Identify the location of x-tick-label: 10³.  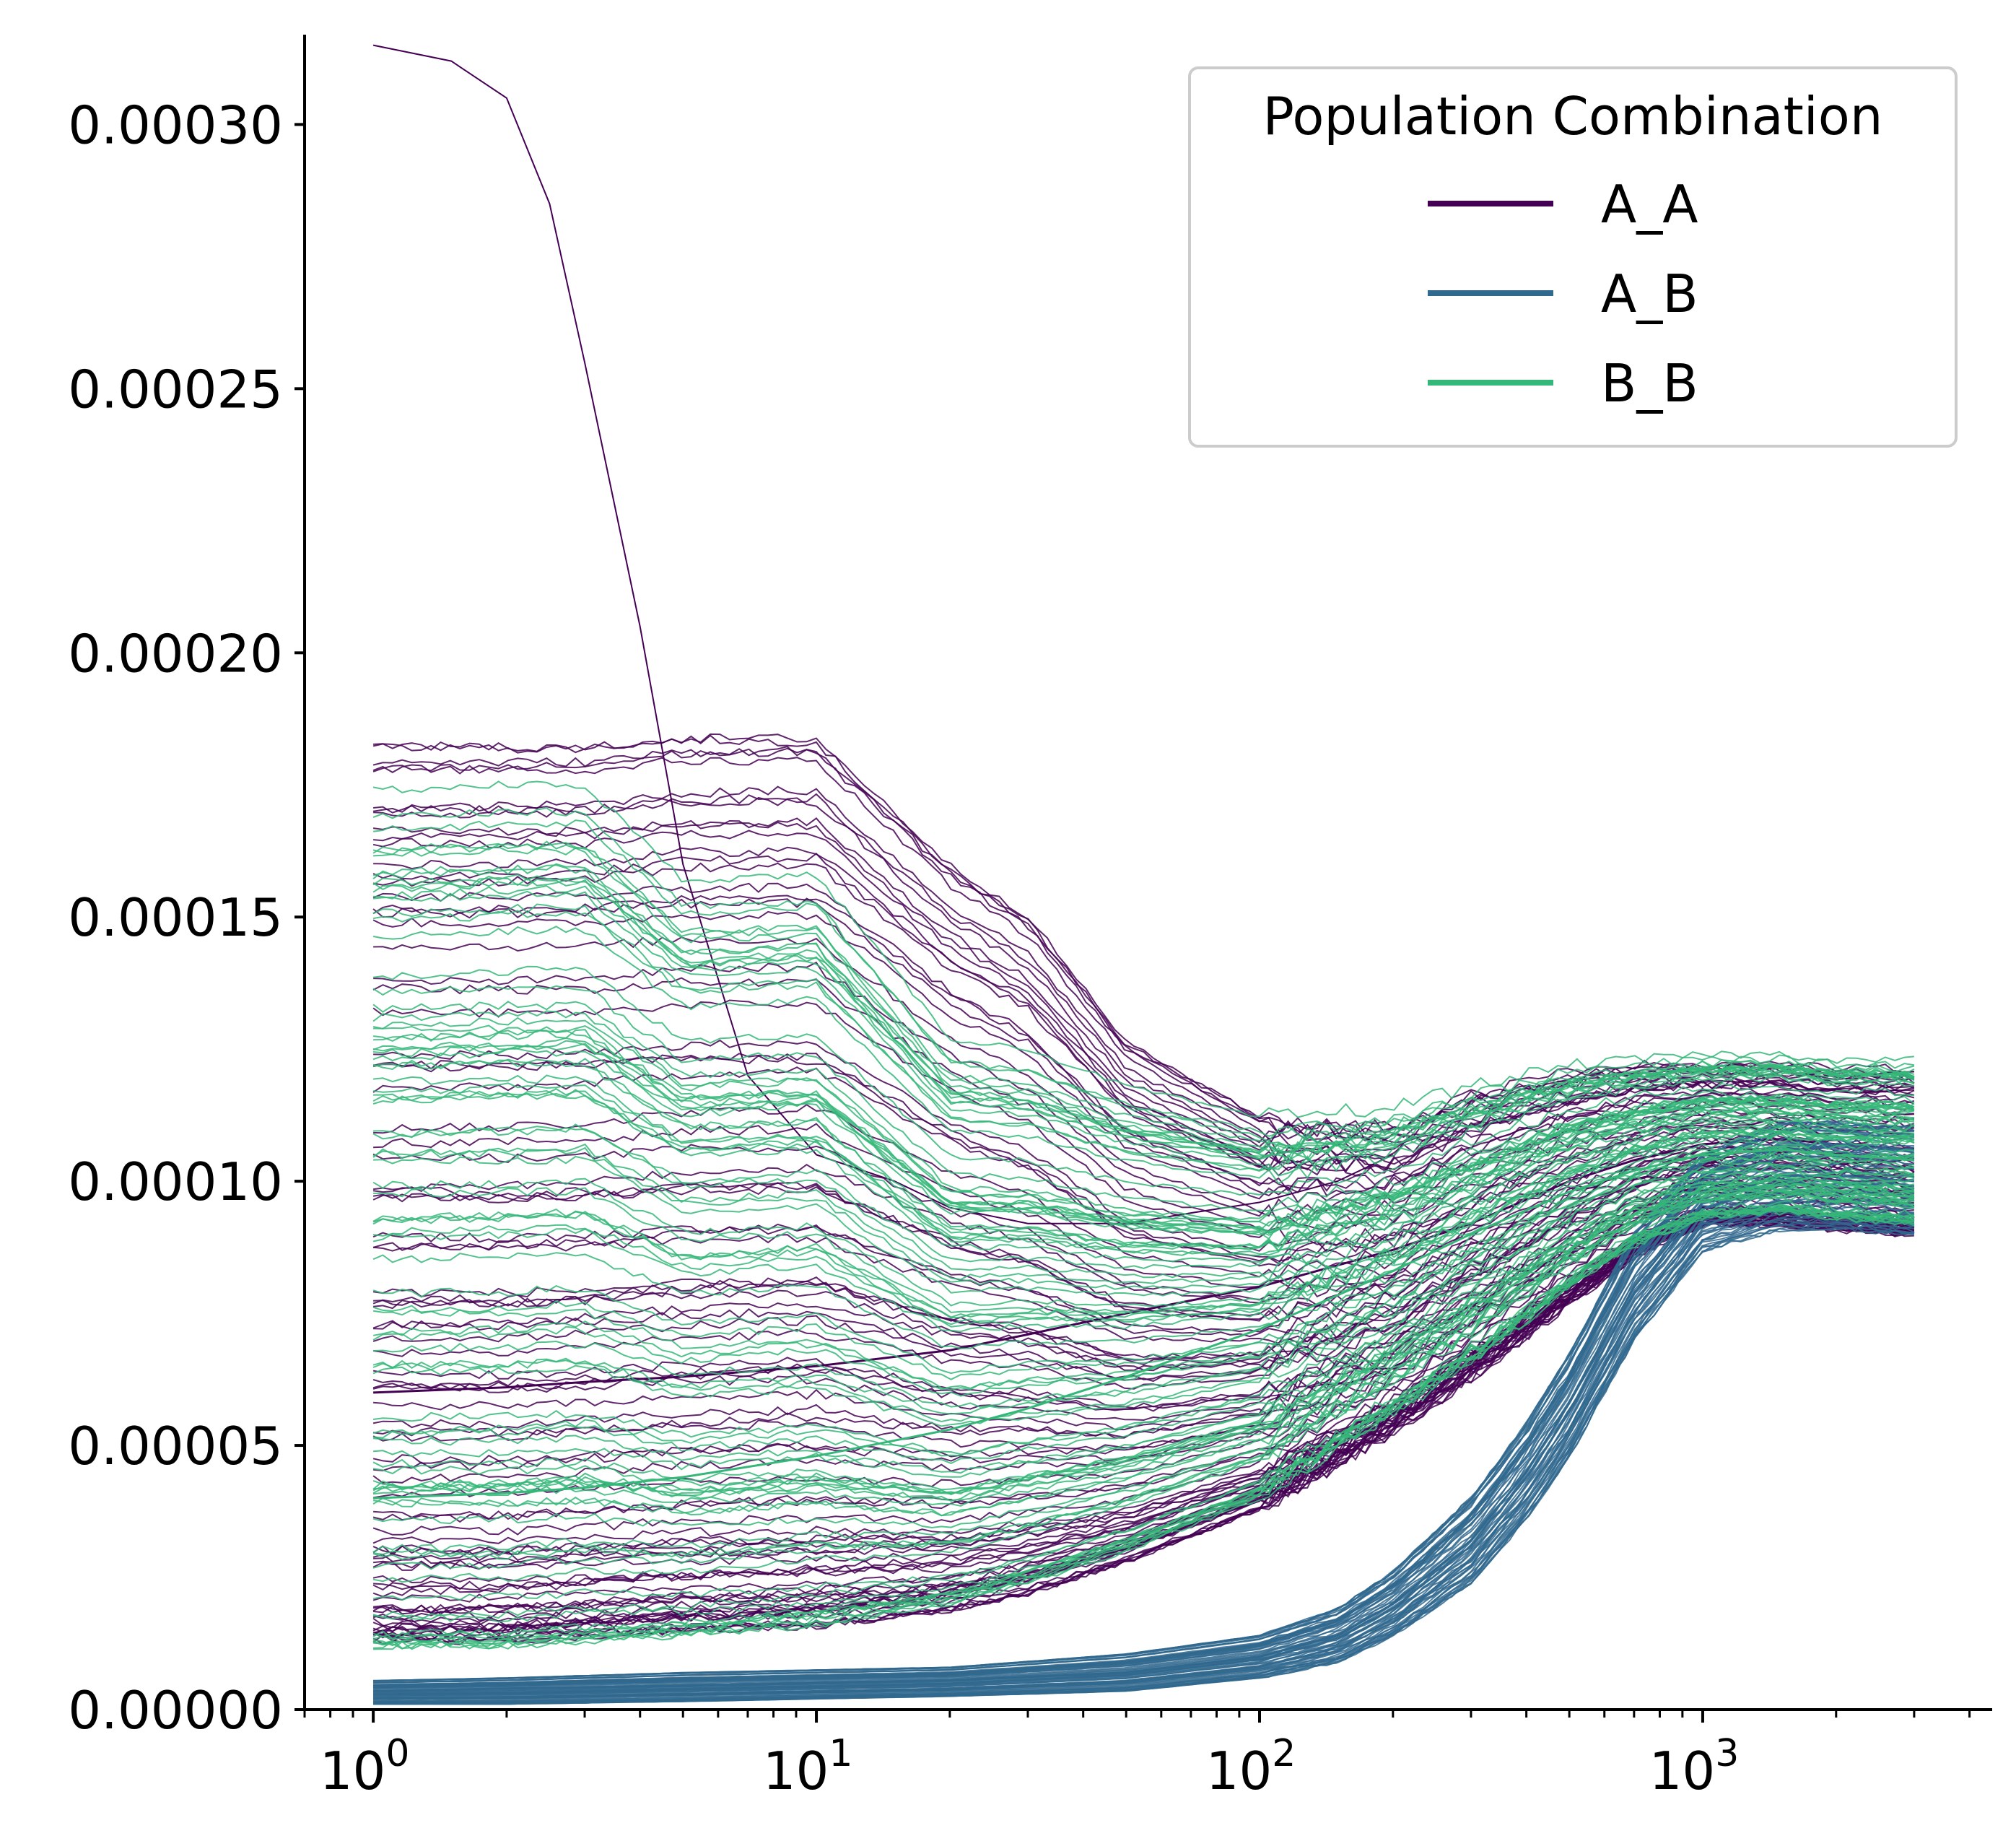
(1695, 1766).